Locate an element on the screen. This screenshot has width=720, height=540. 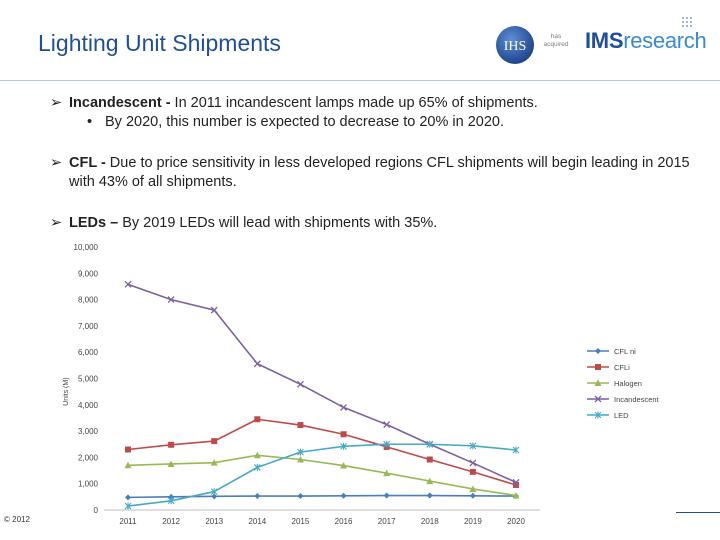
bullet-lead: Incandescent - is located at coordinates (120, 103).